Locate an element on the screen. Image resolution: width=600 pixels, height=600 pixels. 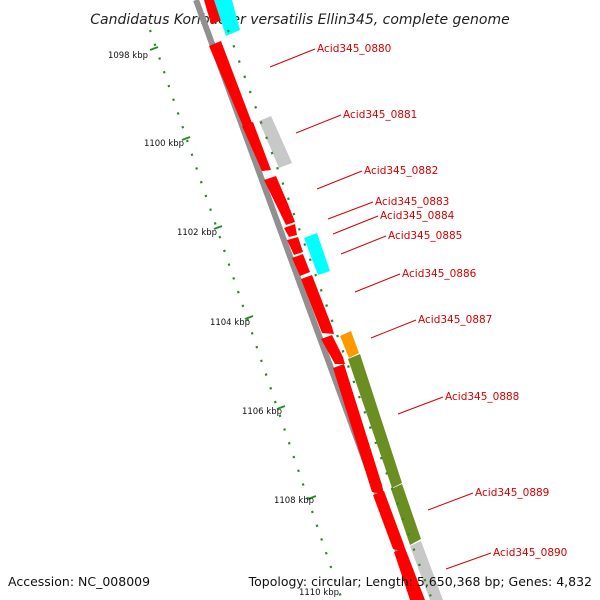
scale-label: 1108 kbp is located at coordinates (294, 501).